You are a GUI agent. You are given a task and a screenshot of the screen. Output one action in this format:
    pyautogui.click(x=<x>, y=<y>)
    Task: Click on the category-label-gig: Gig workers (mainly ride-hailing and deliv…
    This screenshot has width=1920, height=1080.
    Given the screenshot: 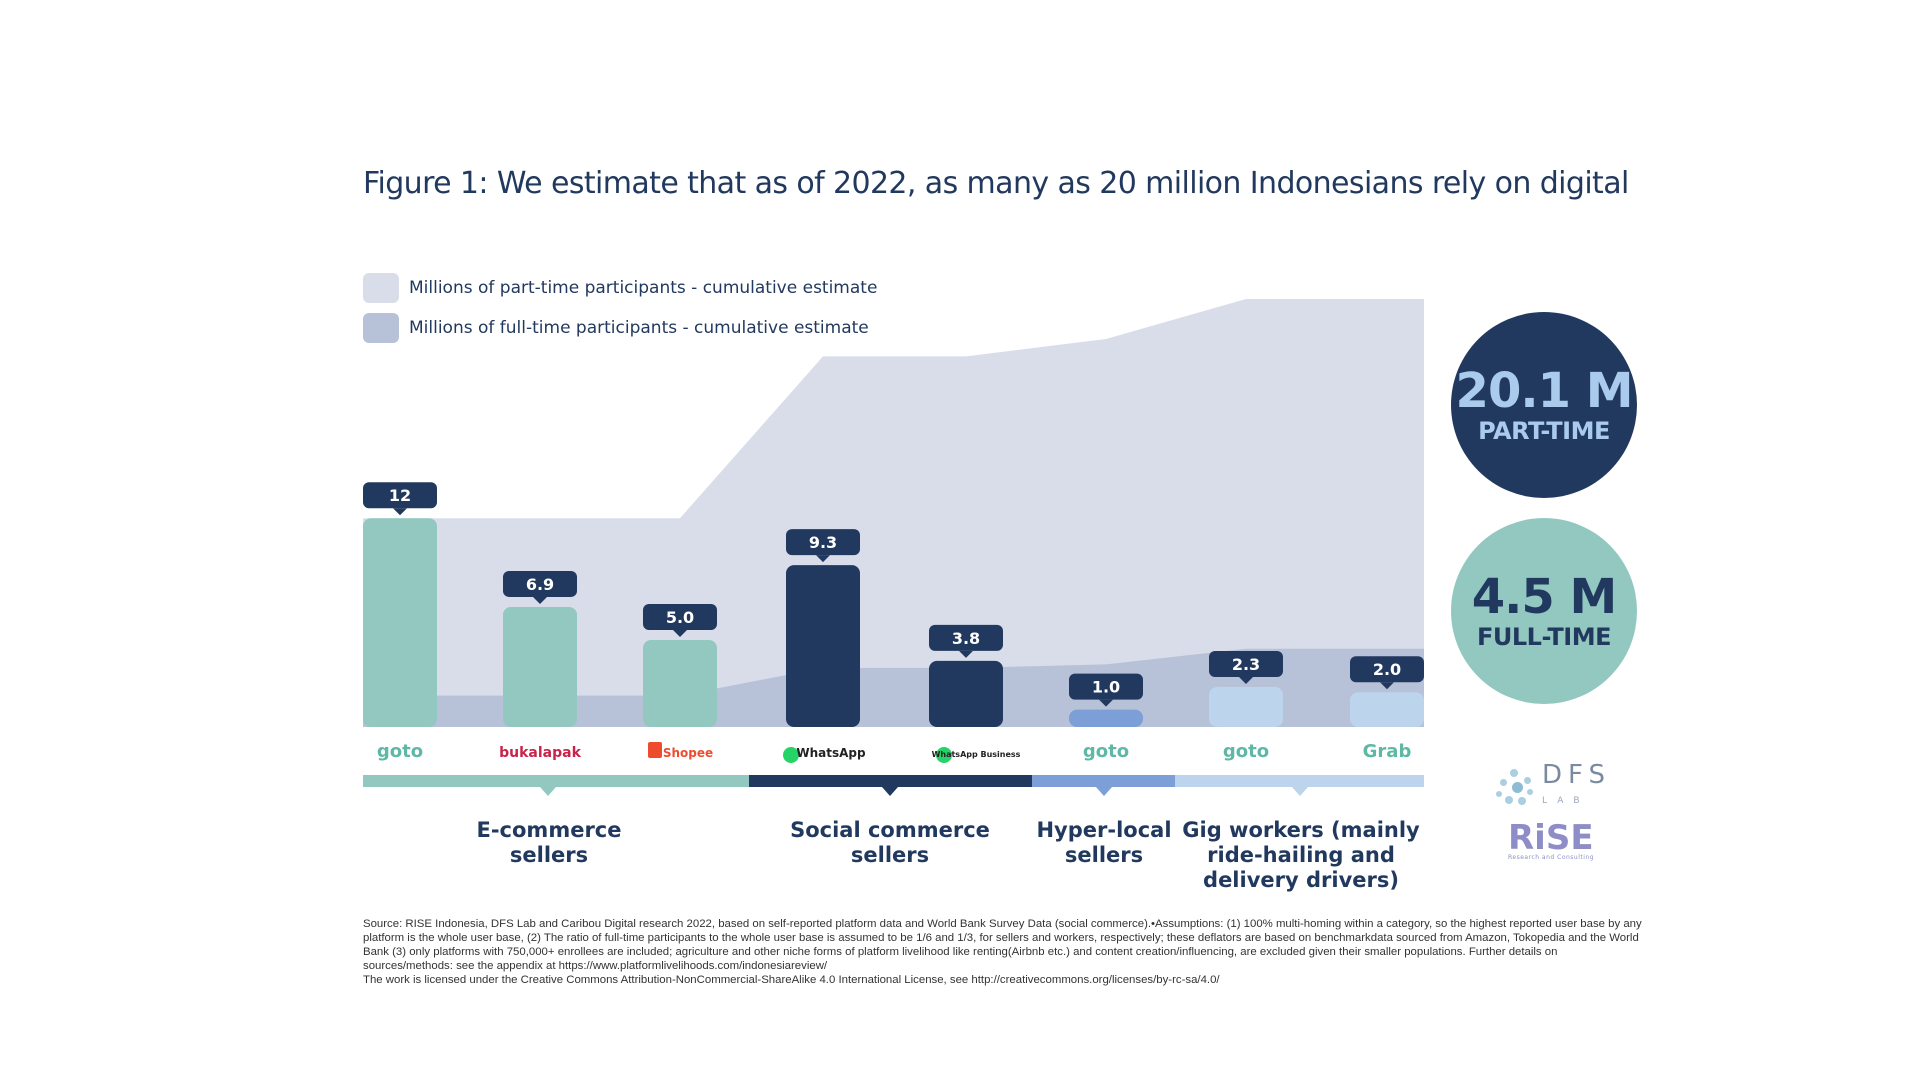 What is the action you would take?
    pyautogui.click(x=1301, y=855)
    